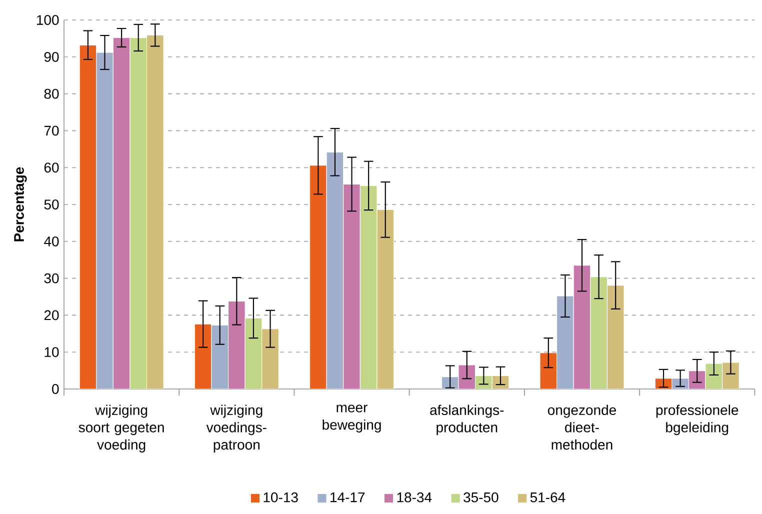  Describe the element at coordinates (51, 131) in the screenshot. I see `y-tick-label: 70` at that location.